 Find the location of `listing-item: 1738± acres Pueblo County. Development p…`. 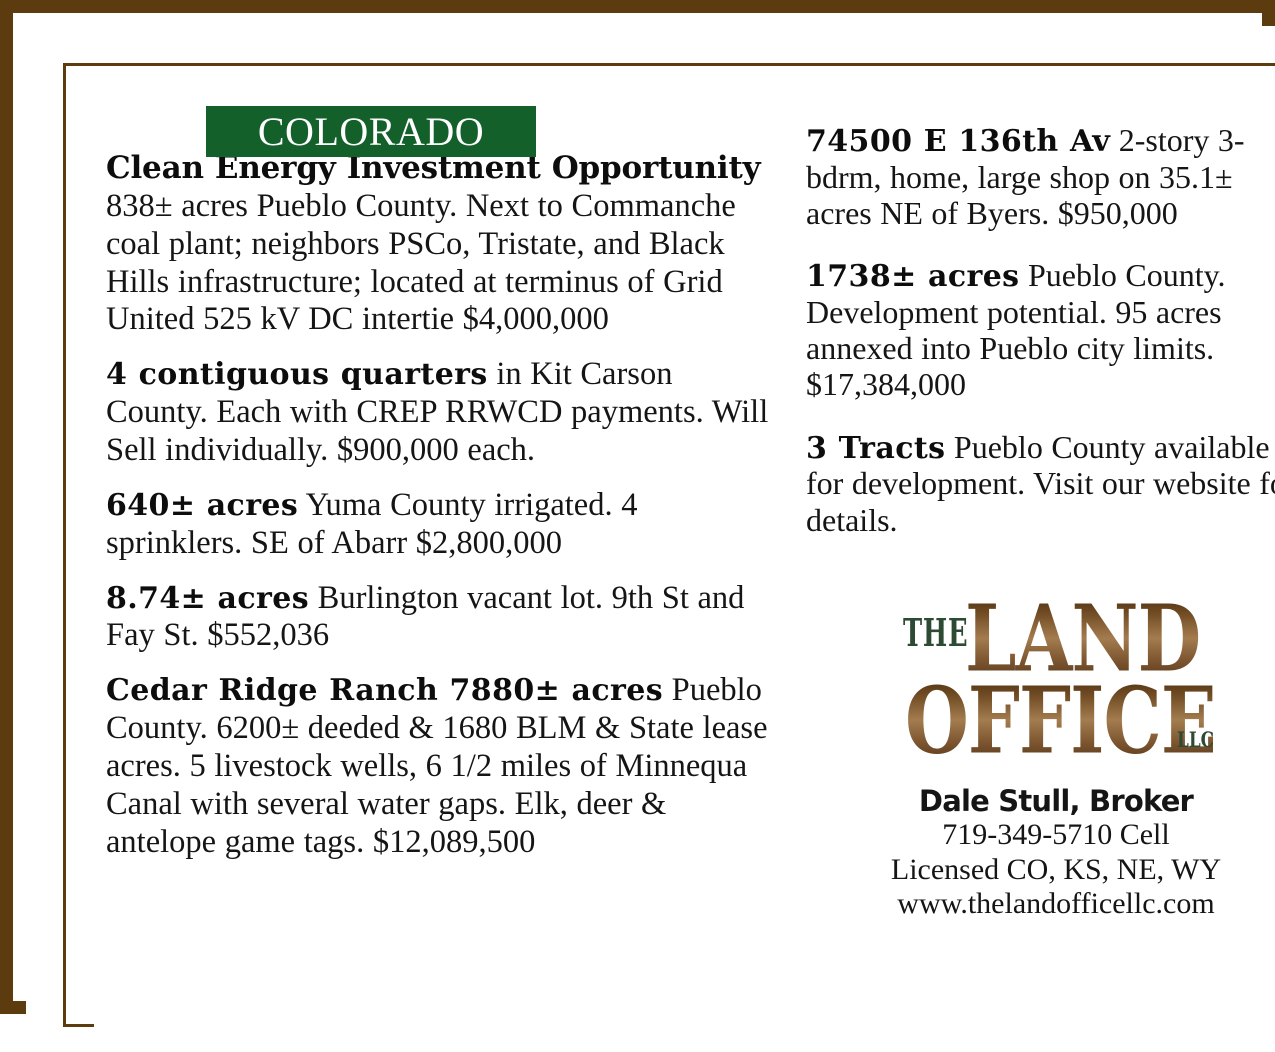

listing-item: 1738± acres Pueblo County. Development p… is located at coordinates (1040, 329).